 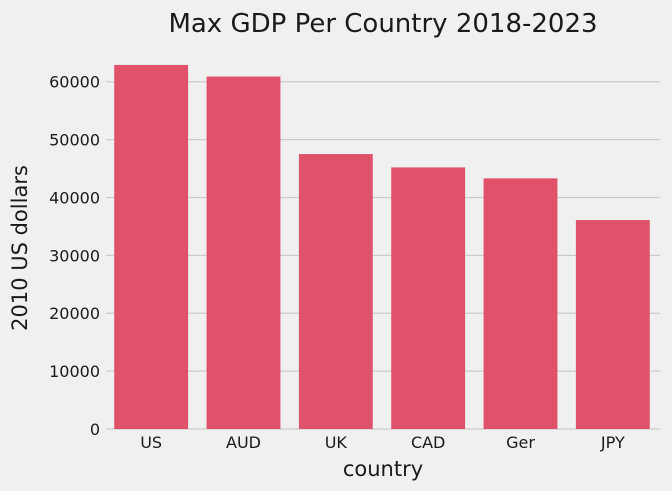 What do you see at coordinates (151, 442) in the screenshot?
I see `x-tick-label: US` at bounding box center [151, 442].